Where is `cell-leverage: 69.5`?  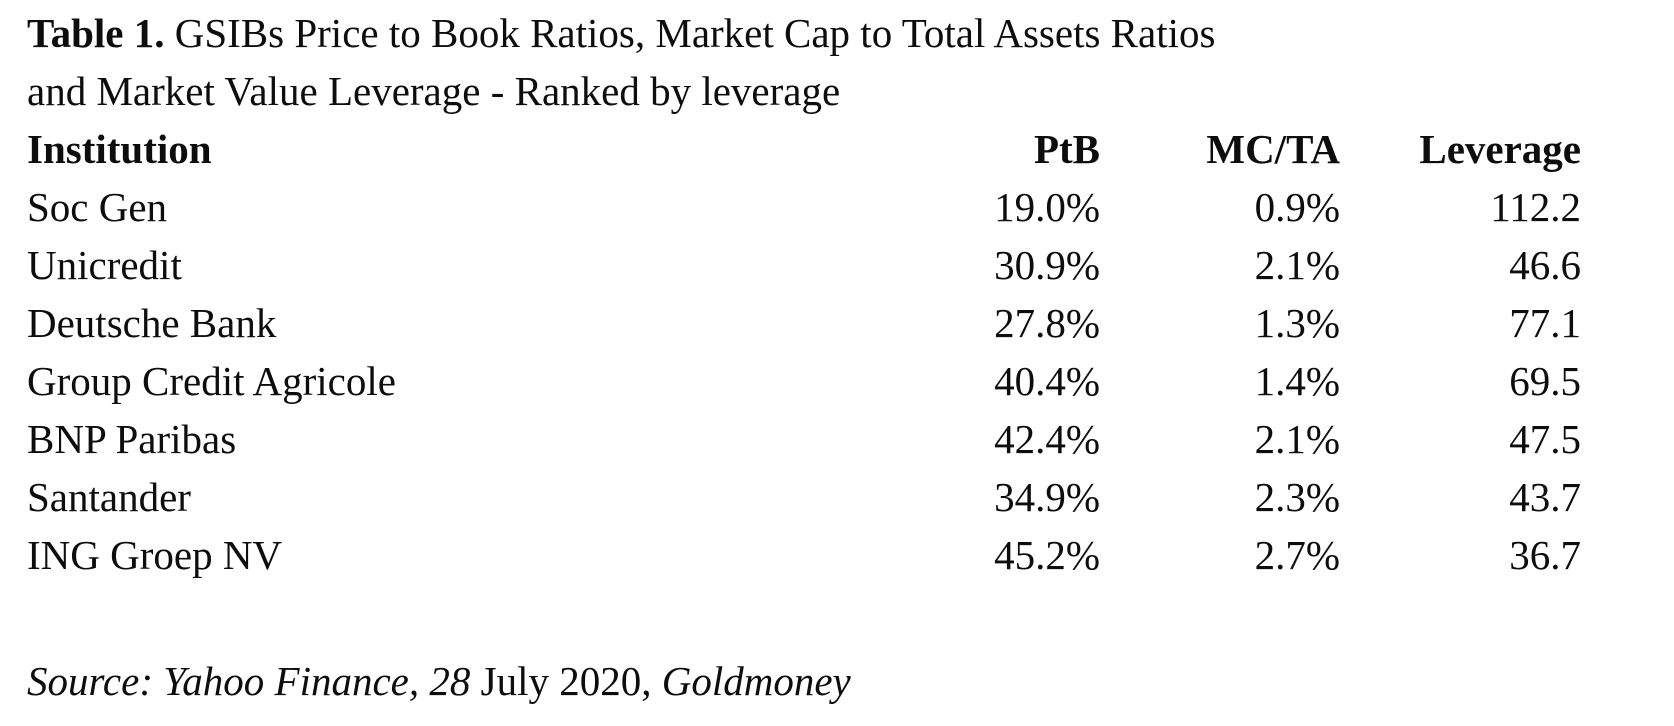
cell-leverage: 69.5 is located at coordinates (1545, 381).